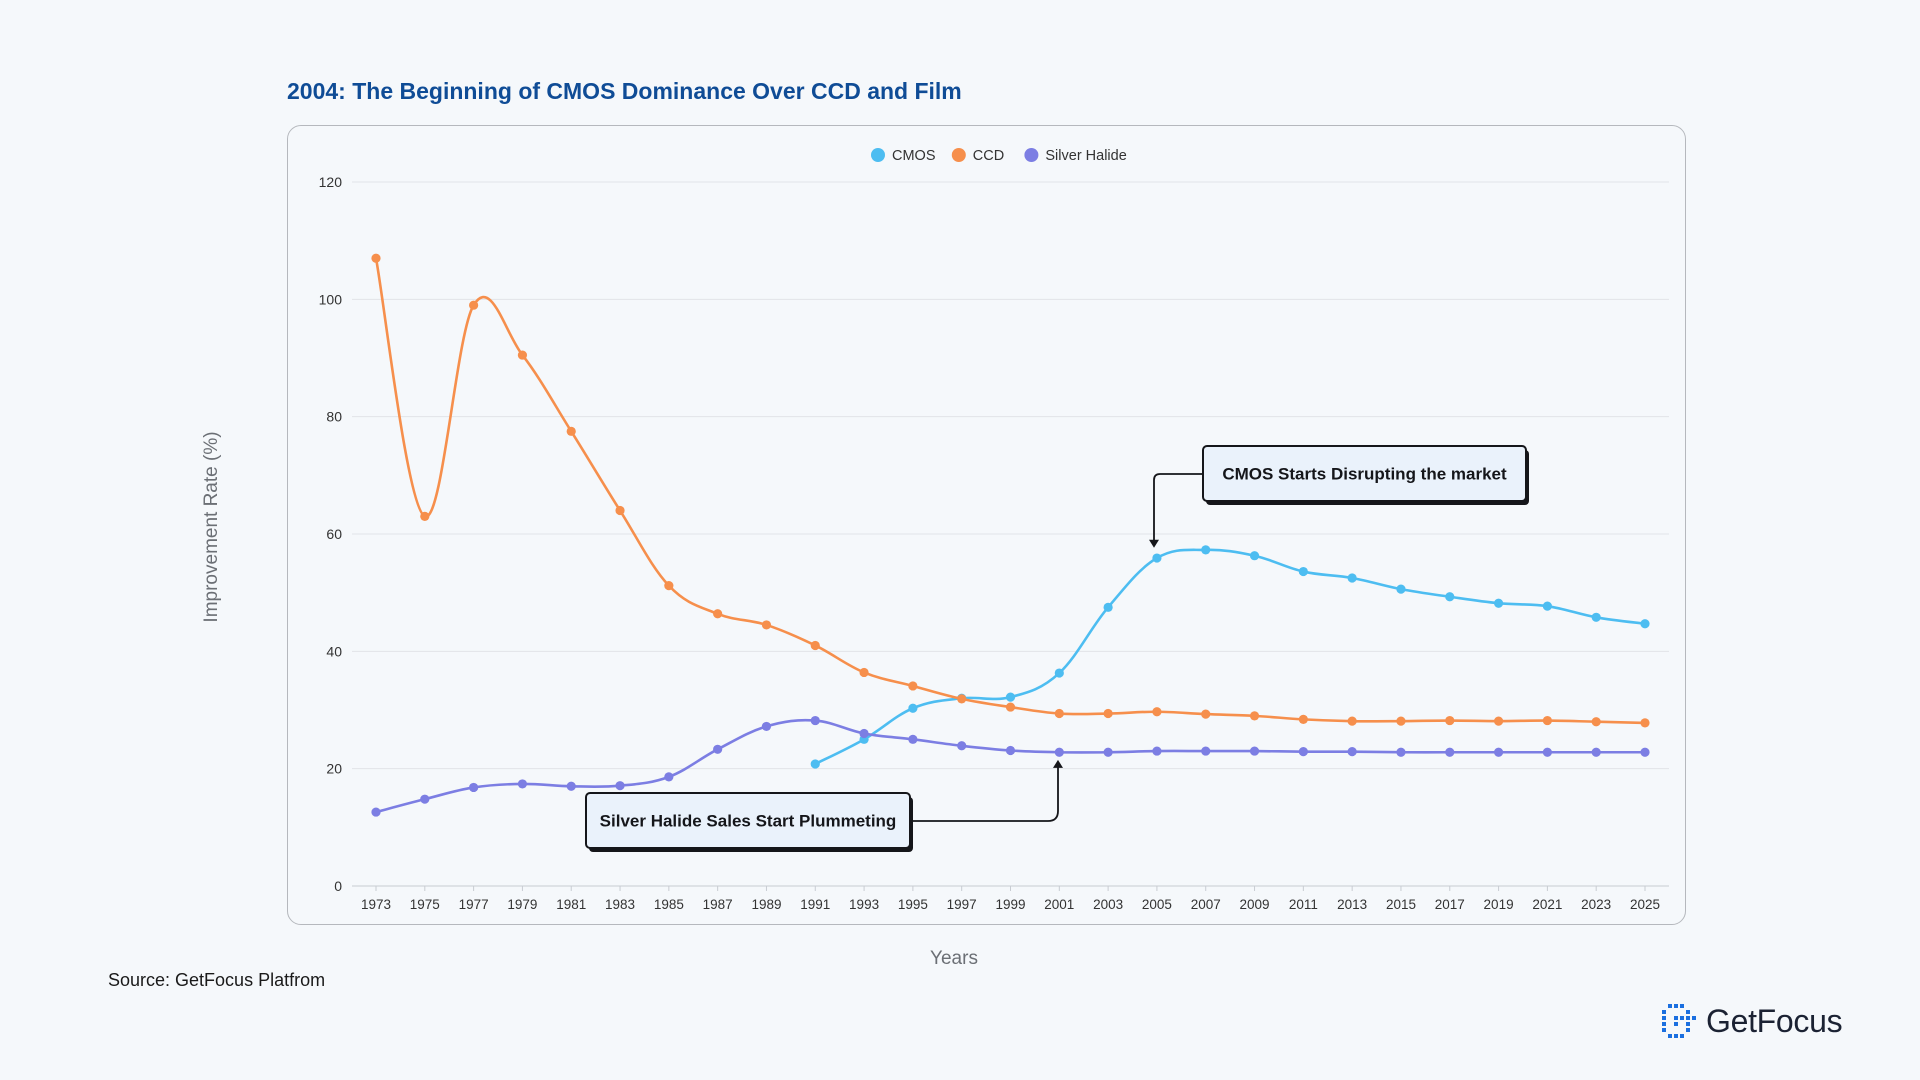 The image size is (1920, 1080). Describe the element at coordinates (1157, 904) in the screenshot. I see `x-tick-label: 2005` at that location.